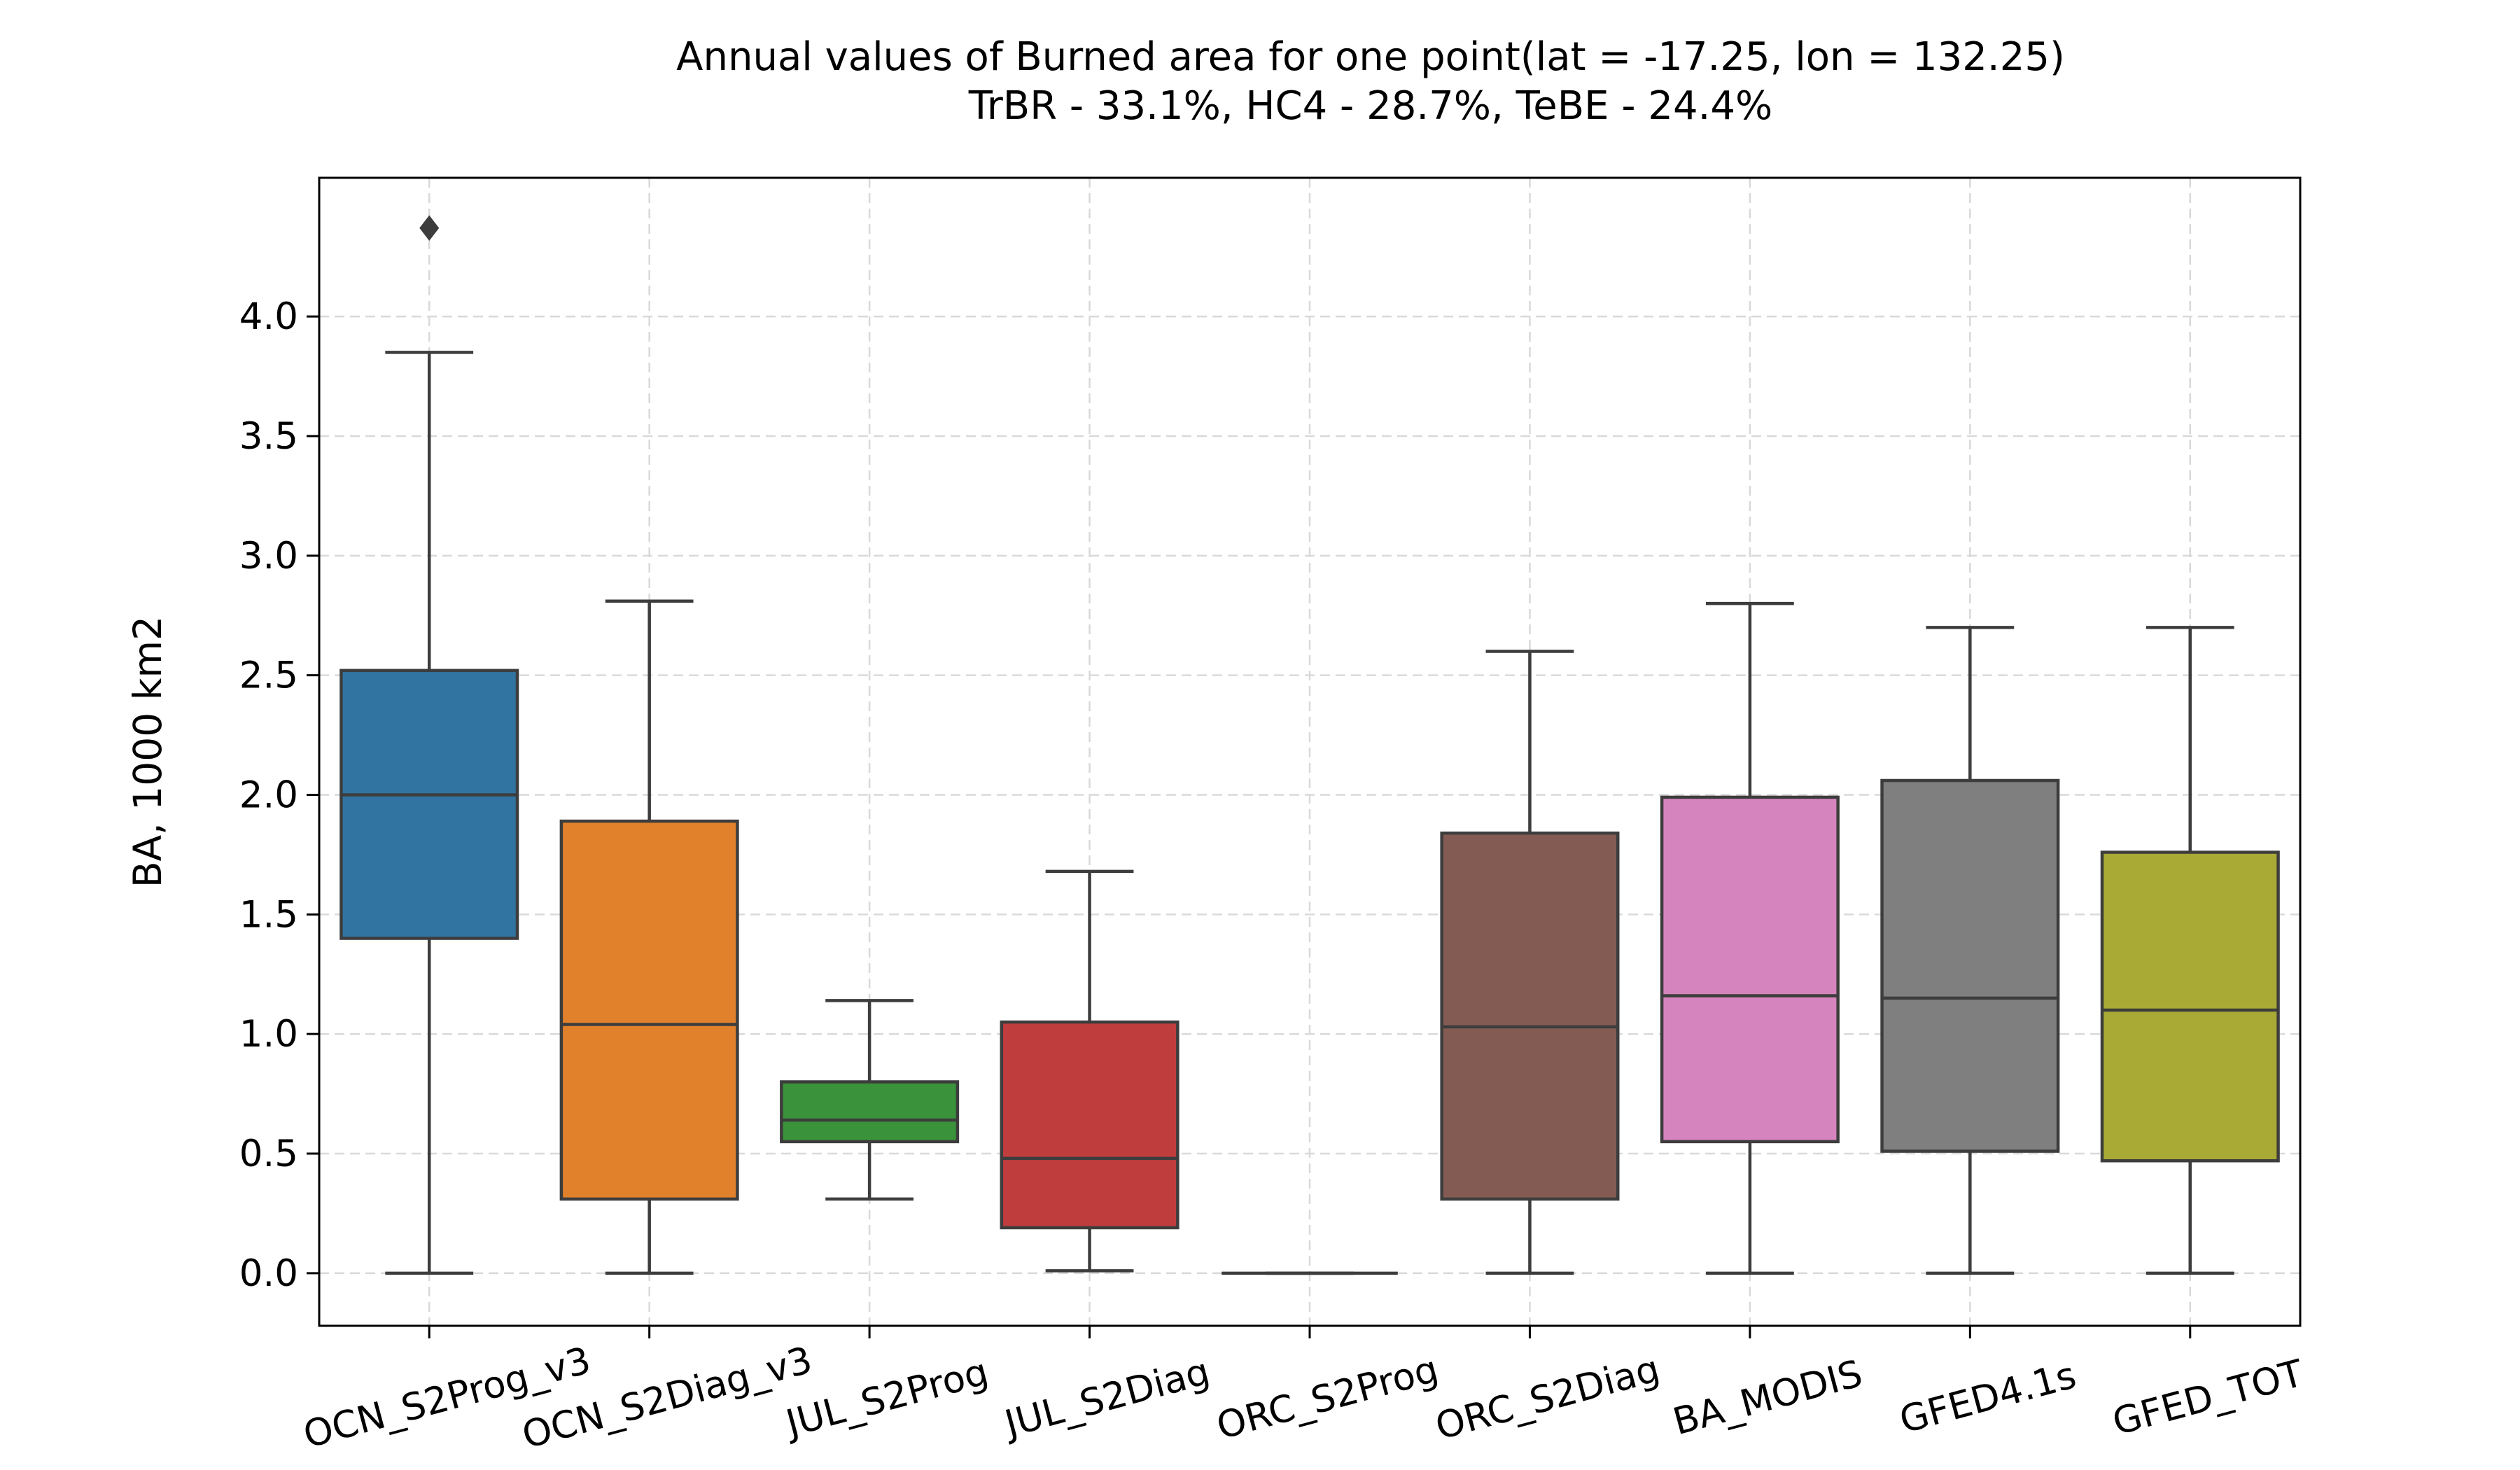 The width and height of the screenshot is (2520, 1470). What do you see at coordinates (268, 675) in the screenshot?
I see `y-tick-label: 2.5` at bounding box center [268, 675].